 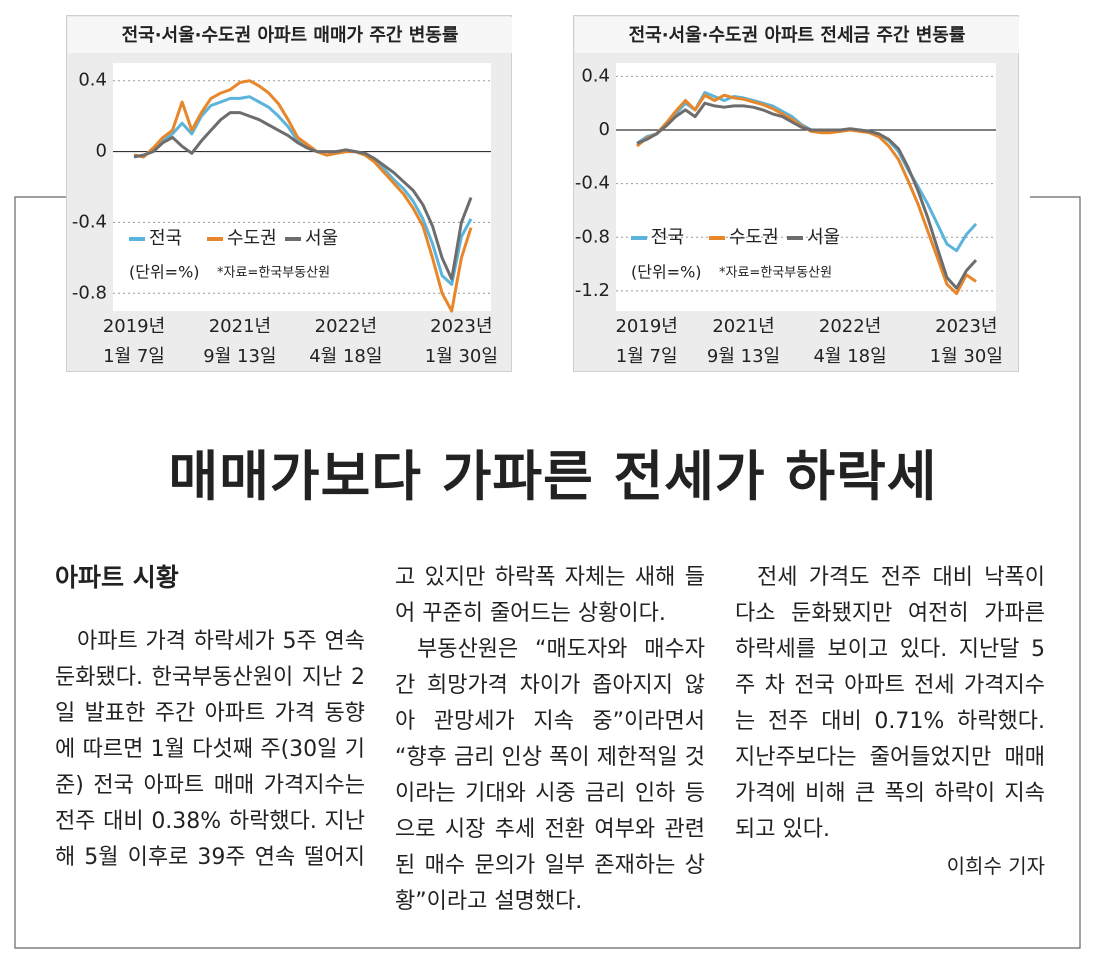 I want to click on byline: 이희수 기자, so click(x=995, y=866).